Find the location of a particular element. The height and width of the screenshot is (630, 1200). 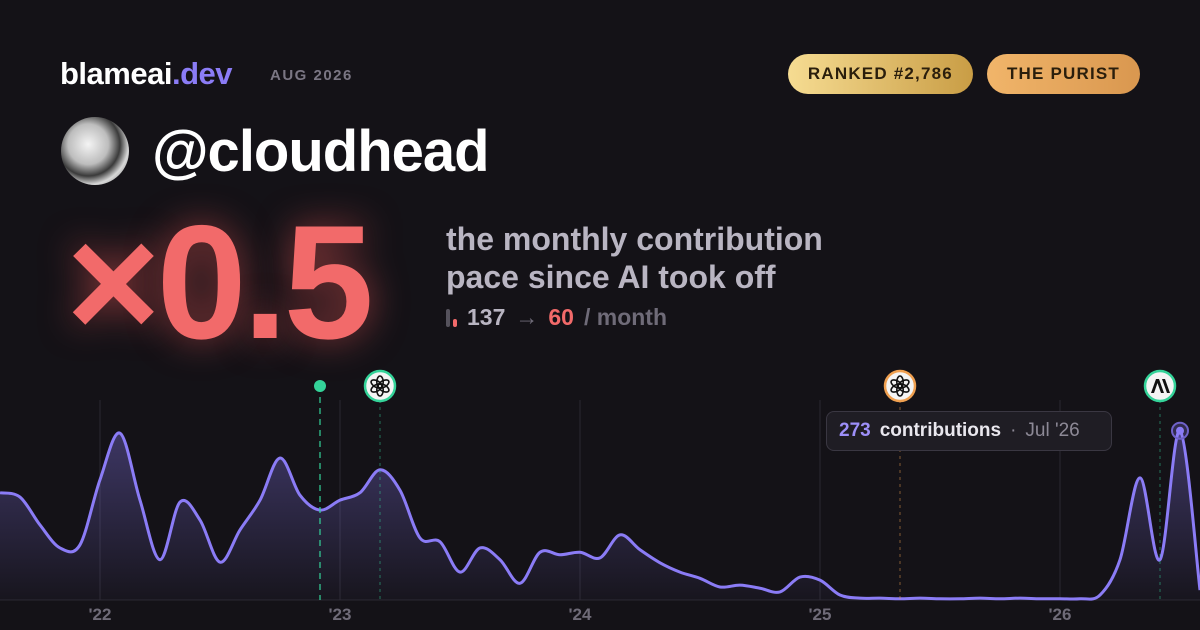

description-line: the monthly contribution is located at coordinates (634, 239).